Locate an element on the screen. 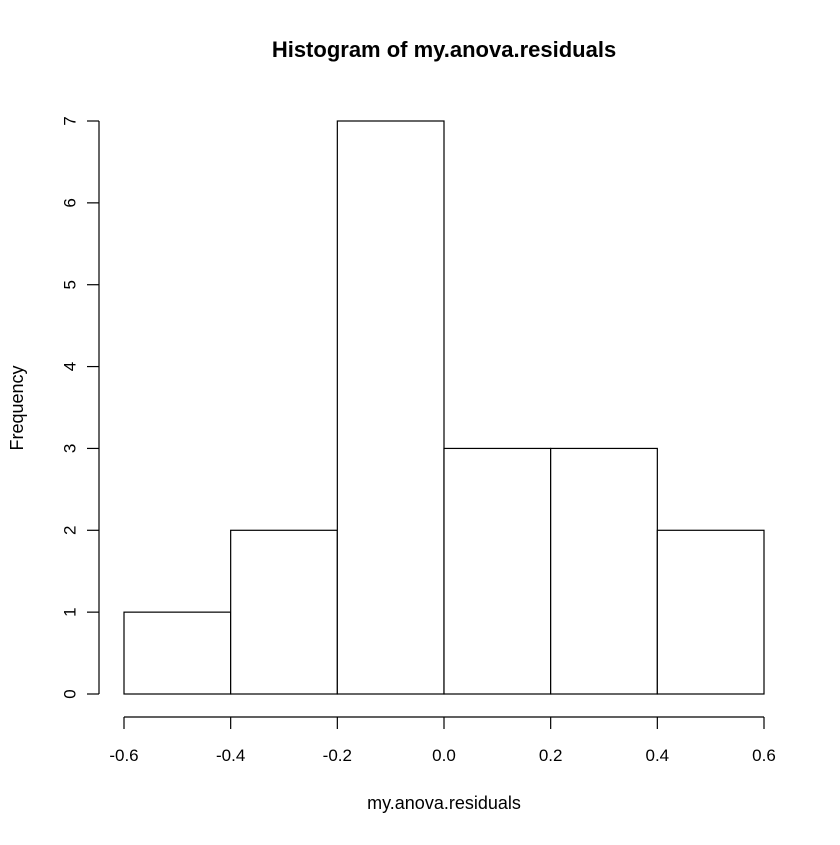  x-axis: -0.6 -0.4 -0.2 0.0 0.2 0.4 0.6 is located at coordinates (442, 740).